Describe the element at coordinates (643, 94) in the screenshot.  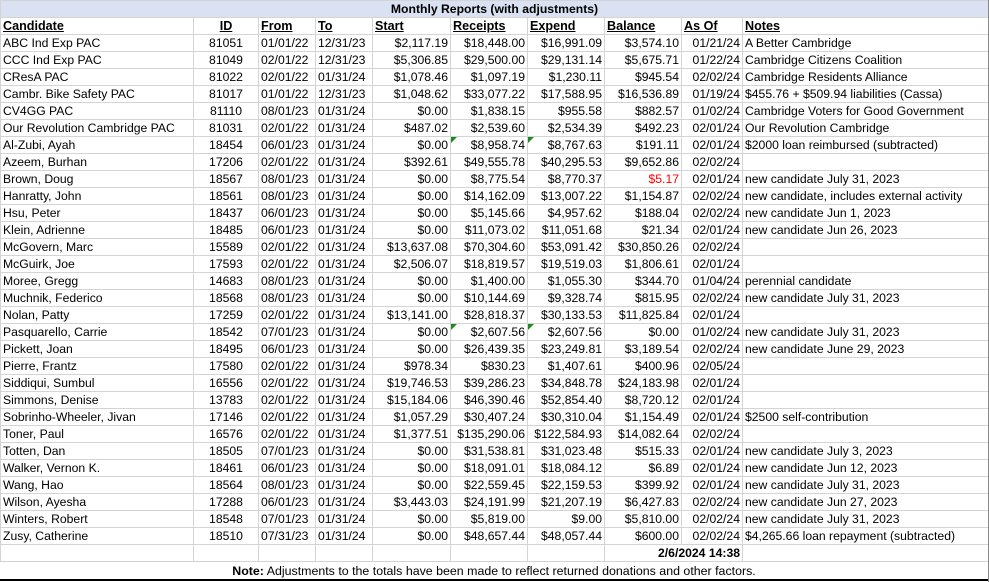
I see `cell-balance: $16,536.89` at that location.